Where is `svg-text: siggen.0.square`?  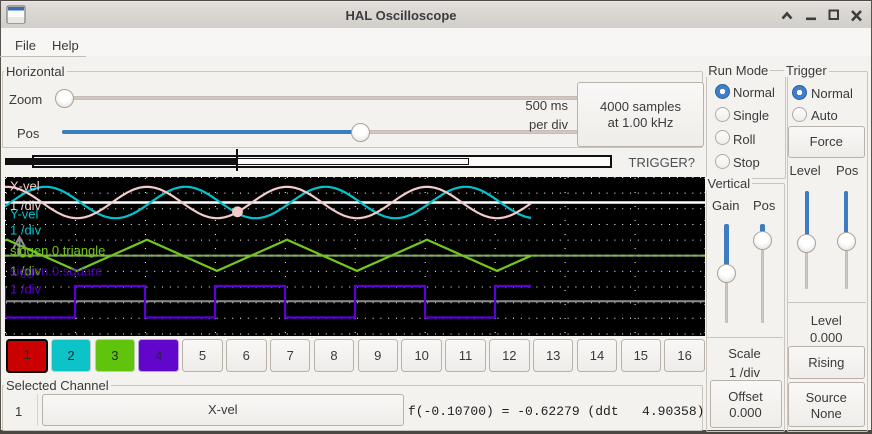
svg-text: siggen.0.square is located at coordinates (56, 271).